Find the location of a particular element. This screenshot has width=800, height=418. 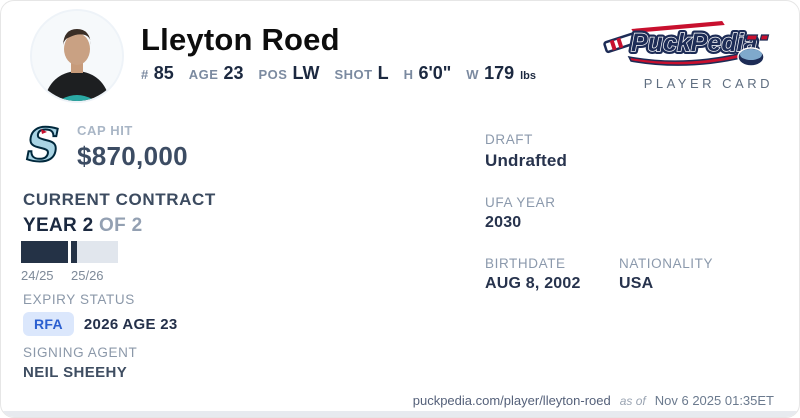

svg-text: PuckPedia is located at coordinates (694, 43).